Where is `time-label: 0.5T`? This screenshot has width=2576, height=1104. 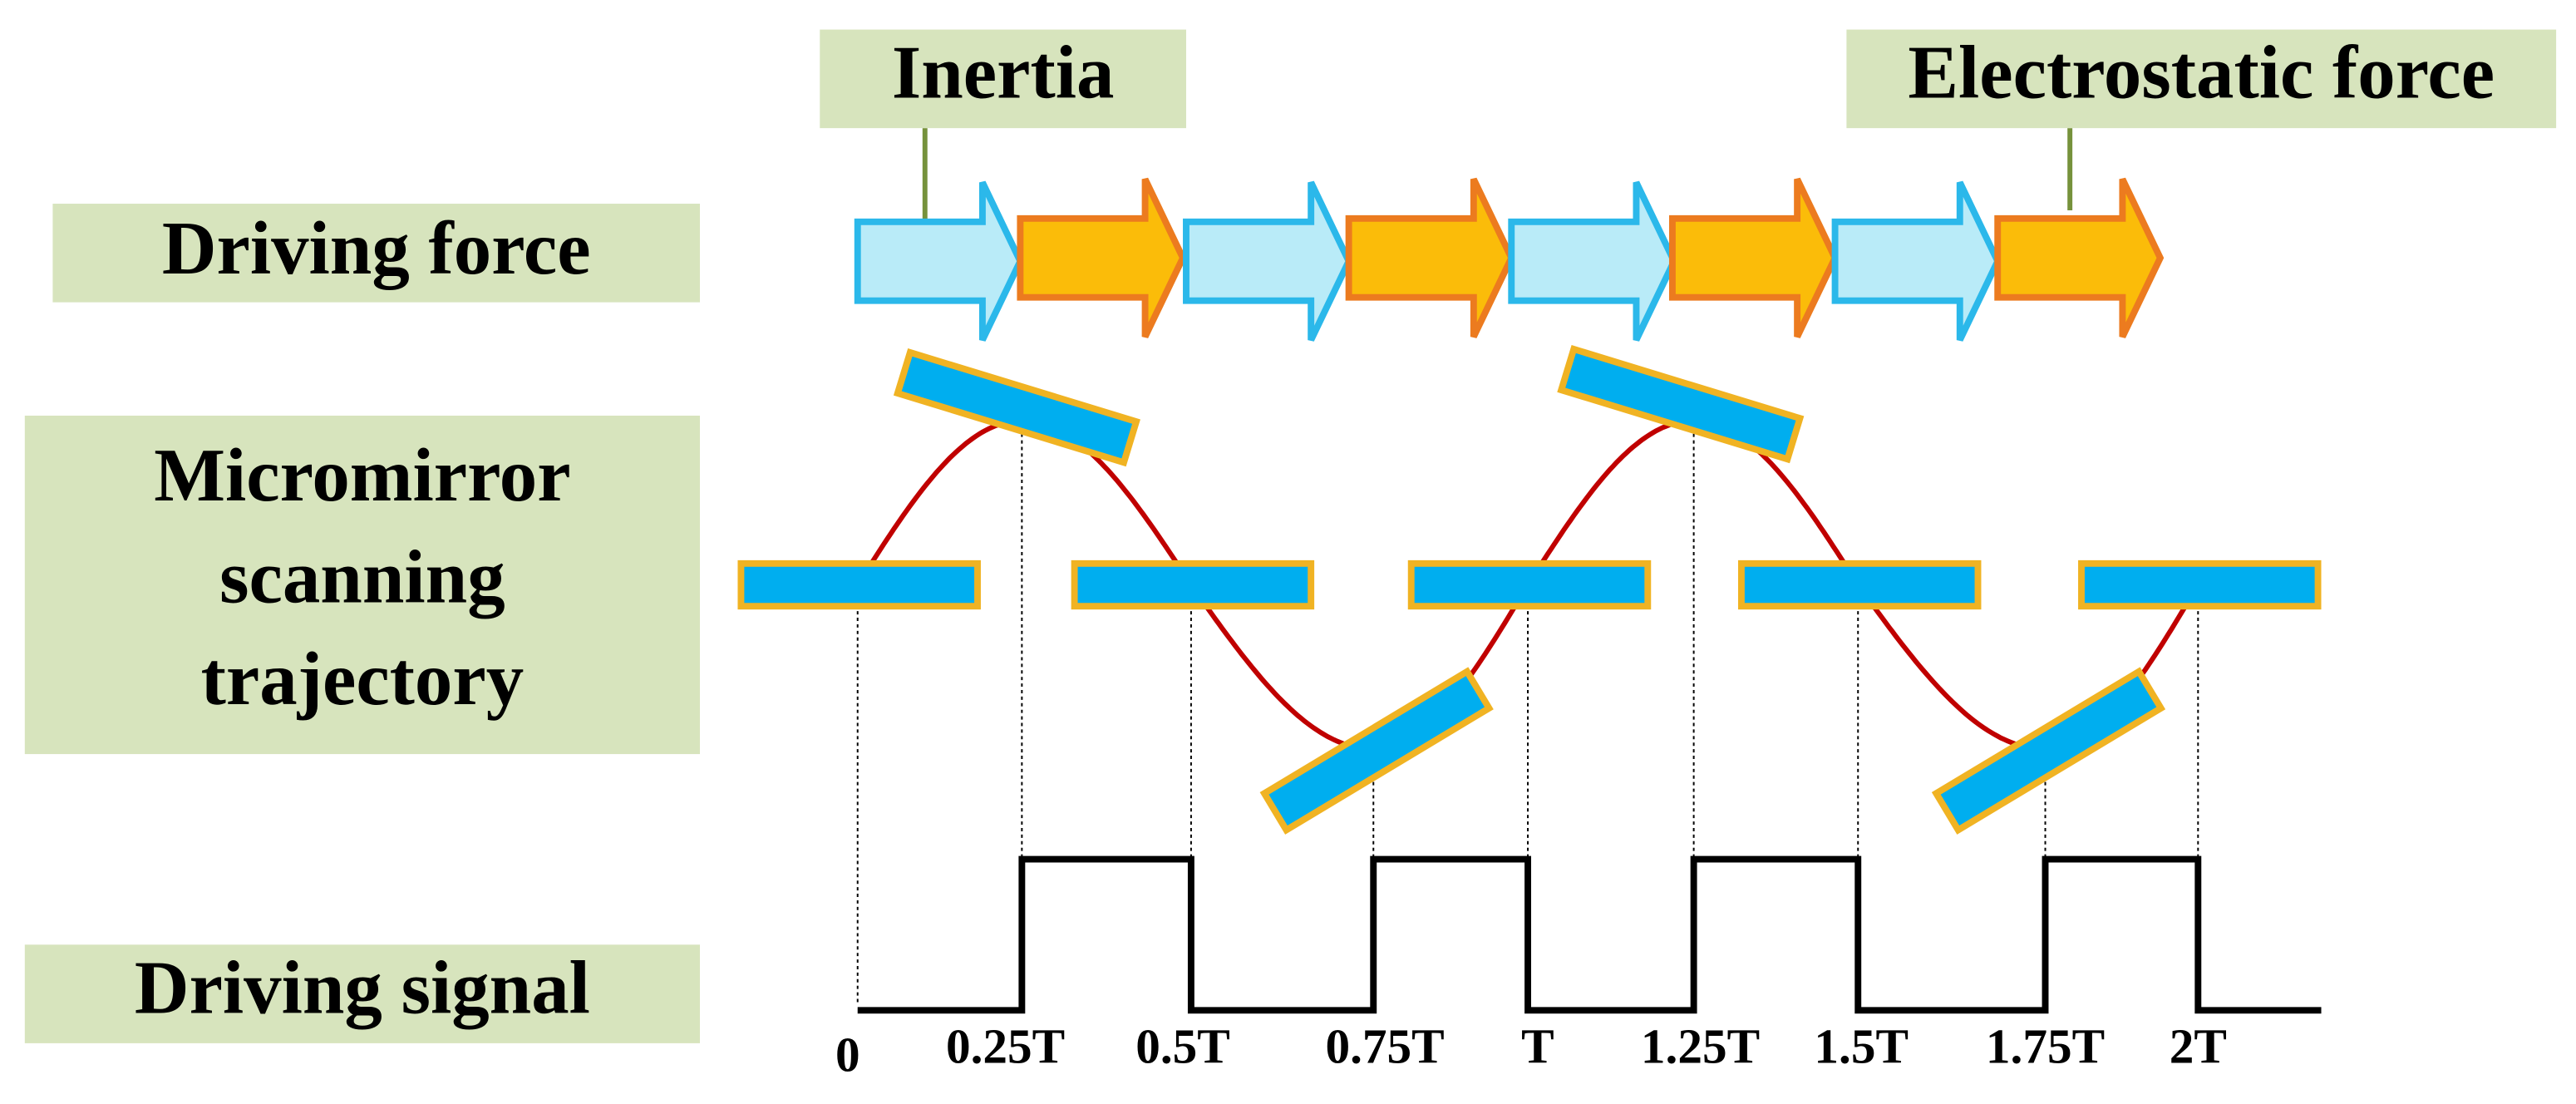
time-label: 0.5T is located at coordinates (1182, 1045).